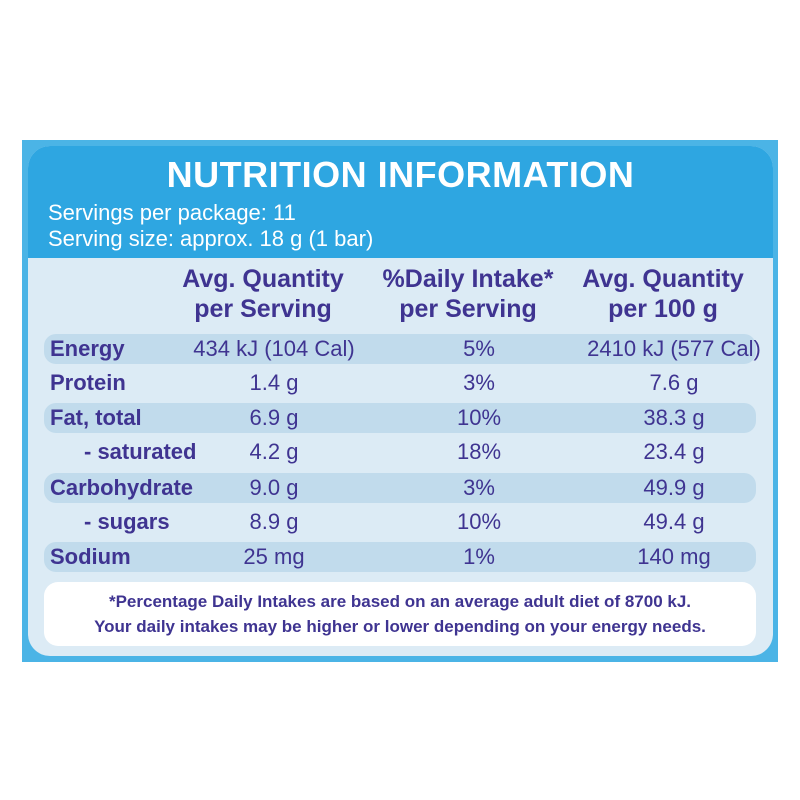  I want to click on daily-intake-value: 18%, so click(479, 451).